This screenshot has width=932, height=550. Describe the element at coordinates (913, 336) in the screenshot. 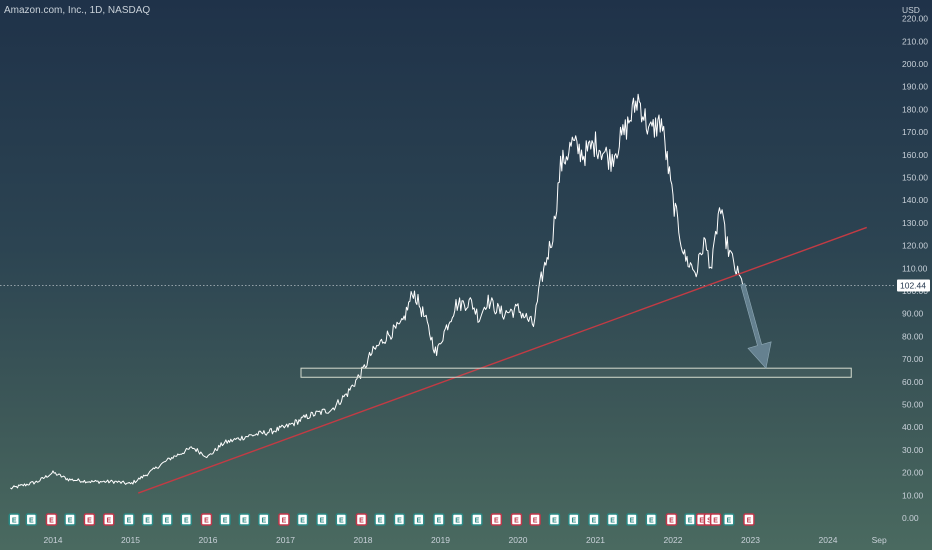

I see `y-tick-label: 80.00` at that location.